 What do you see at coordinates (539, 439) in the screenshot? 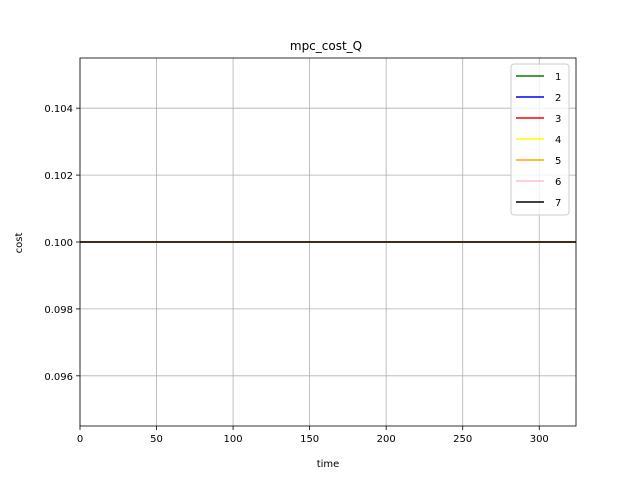
I see `x-tick-label: 300` at bounding box center [539, 439].